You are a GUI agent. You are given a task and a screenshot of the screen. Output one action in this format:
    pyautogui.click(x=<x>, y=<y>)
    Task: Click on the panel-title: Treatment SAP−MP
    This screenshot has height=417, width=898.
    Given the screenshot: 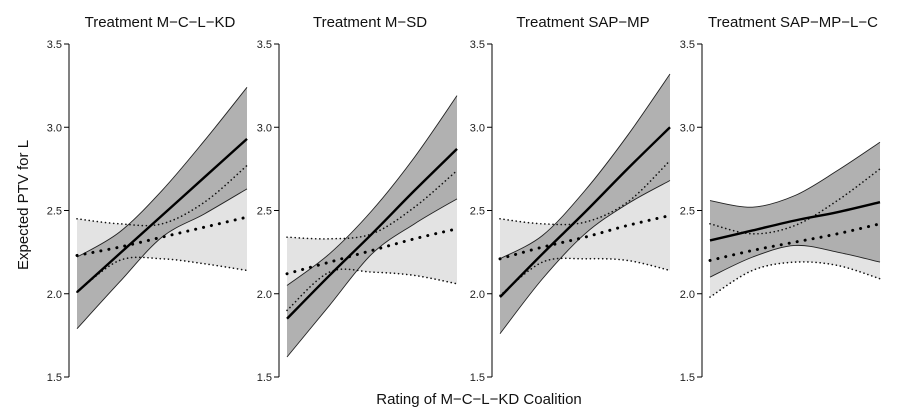 What is the action you would take?
    pyautogui.click(x=582, y=22)
    